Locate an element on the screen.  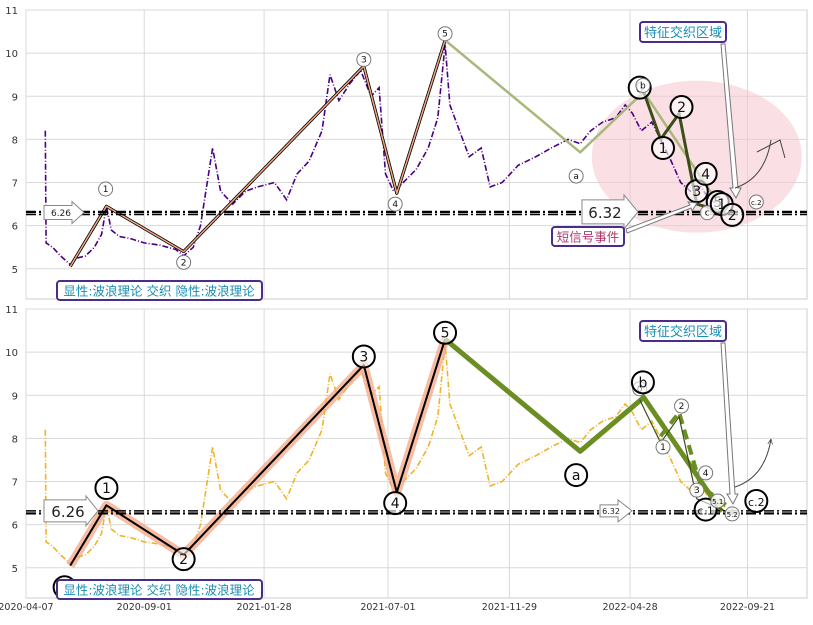
x-tick-label: 2020-09-01 is located at coordinates (144, 607).